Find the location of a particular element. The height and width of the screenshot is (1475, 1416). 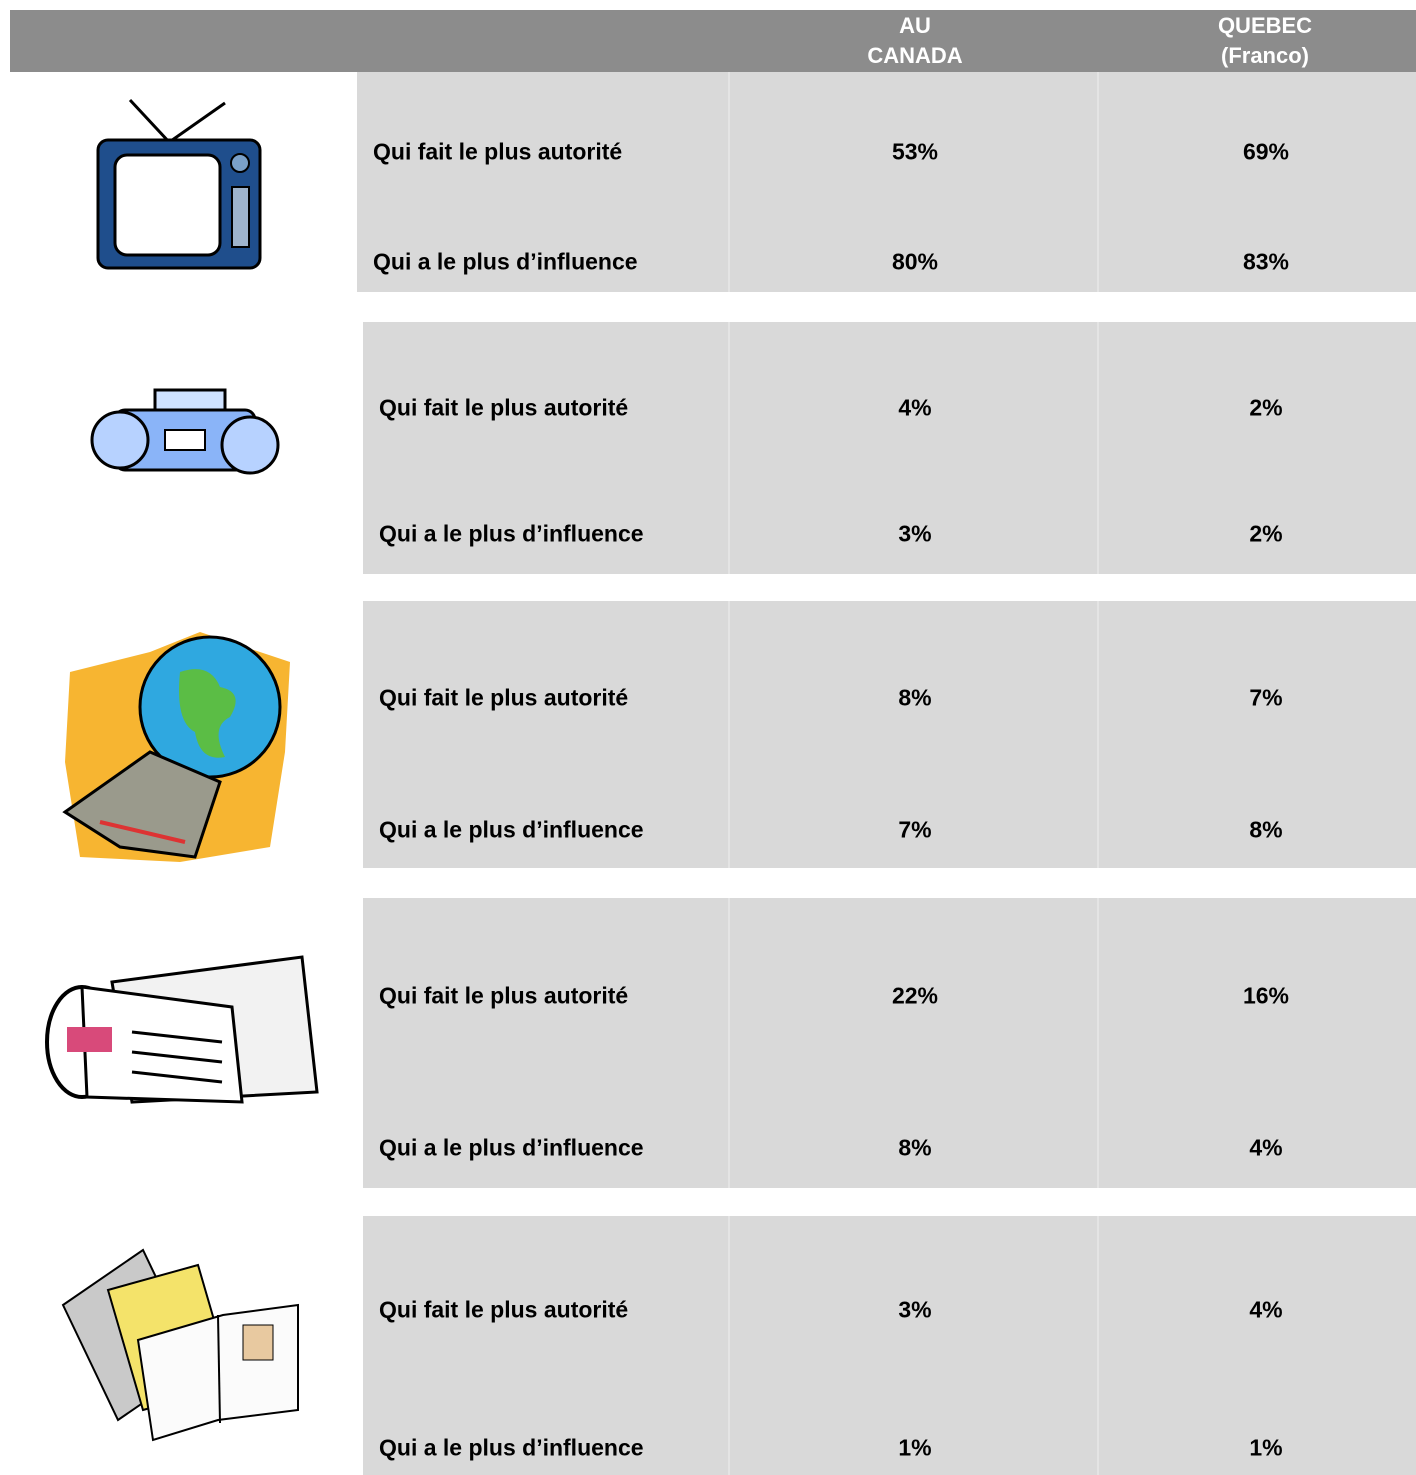

magazine-icon is located at coordinates (180, 1345).